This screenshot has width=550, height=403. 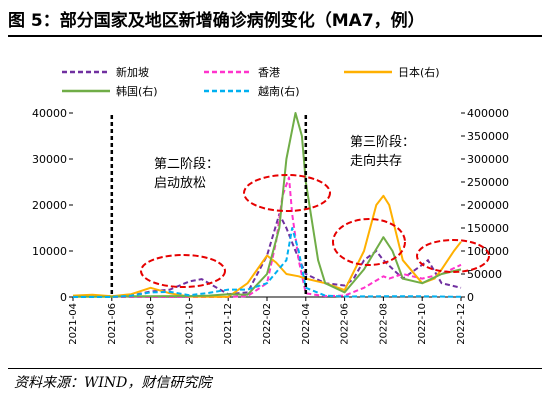 What do you see at coordinates (269, 72) in the screenshot?
I see `legend-label-1: 香港` at bounding box center [269, 72].